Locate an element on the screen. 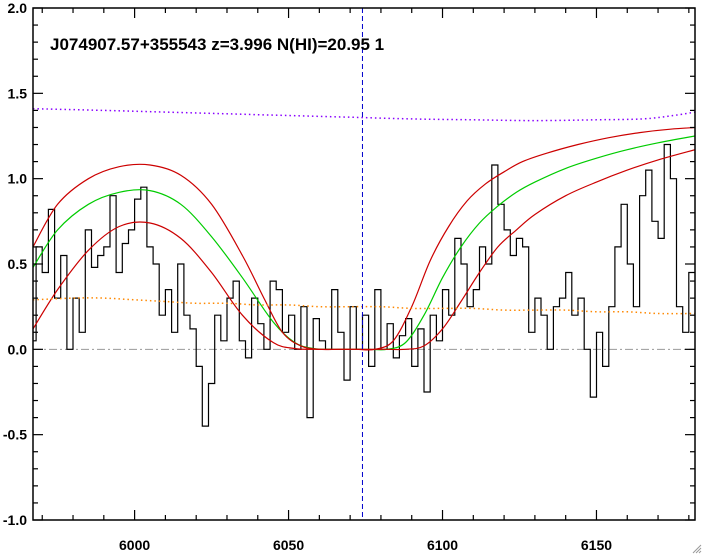 This screenshot has width=704, height=556. x-tick-label: 6050 is located at coordinates (288, 545).